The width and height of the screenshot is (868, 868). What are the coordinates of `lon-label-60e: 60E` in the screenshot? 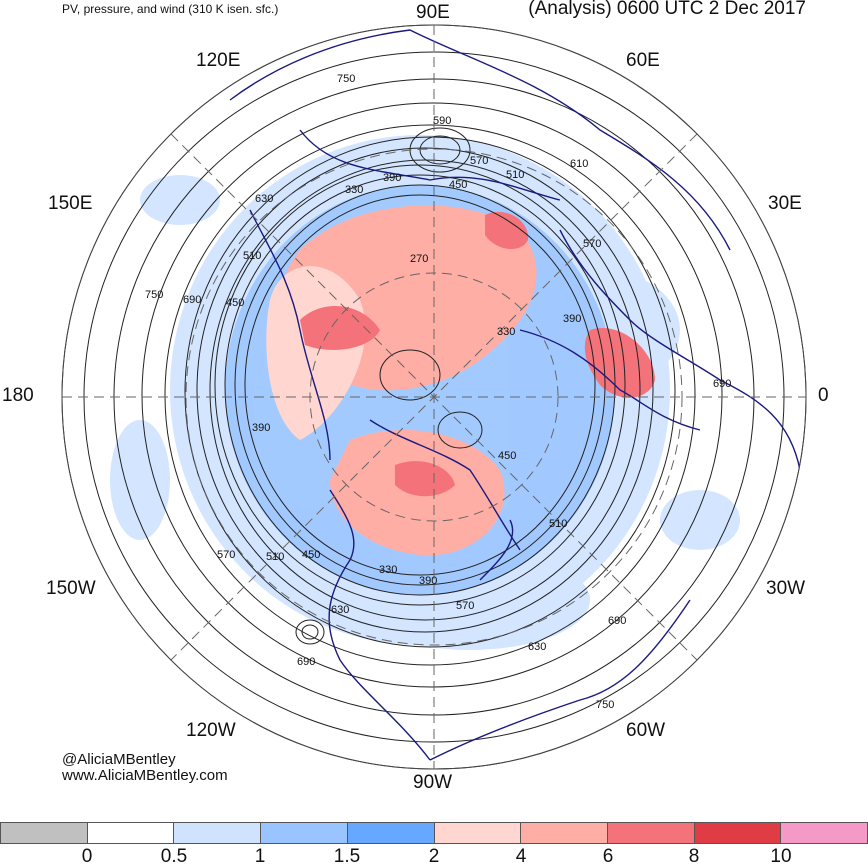 It's located at (643, 60).